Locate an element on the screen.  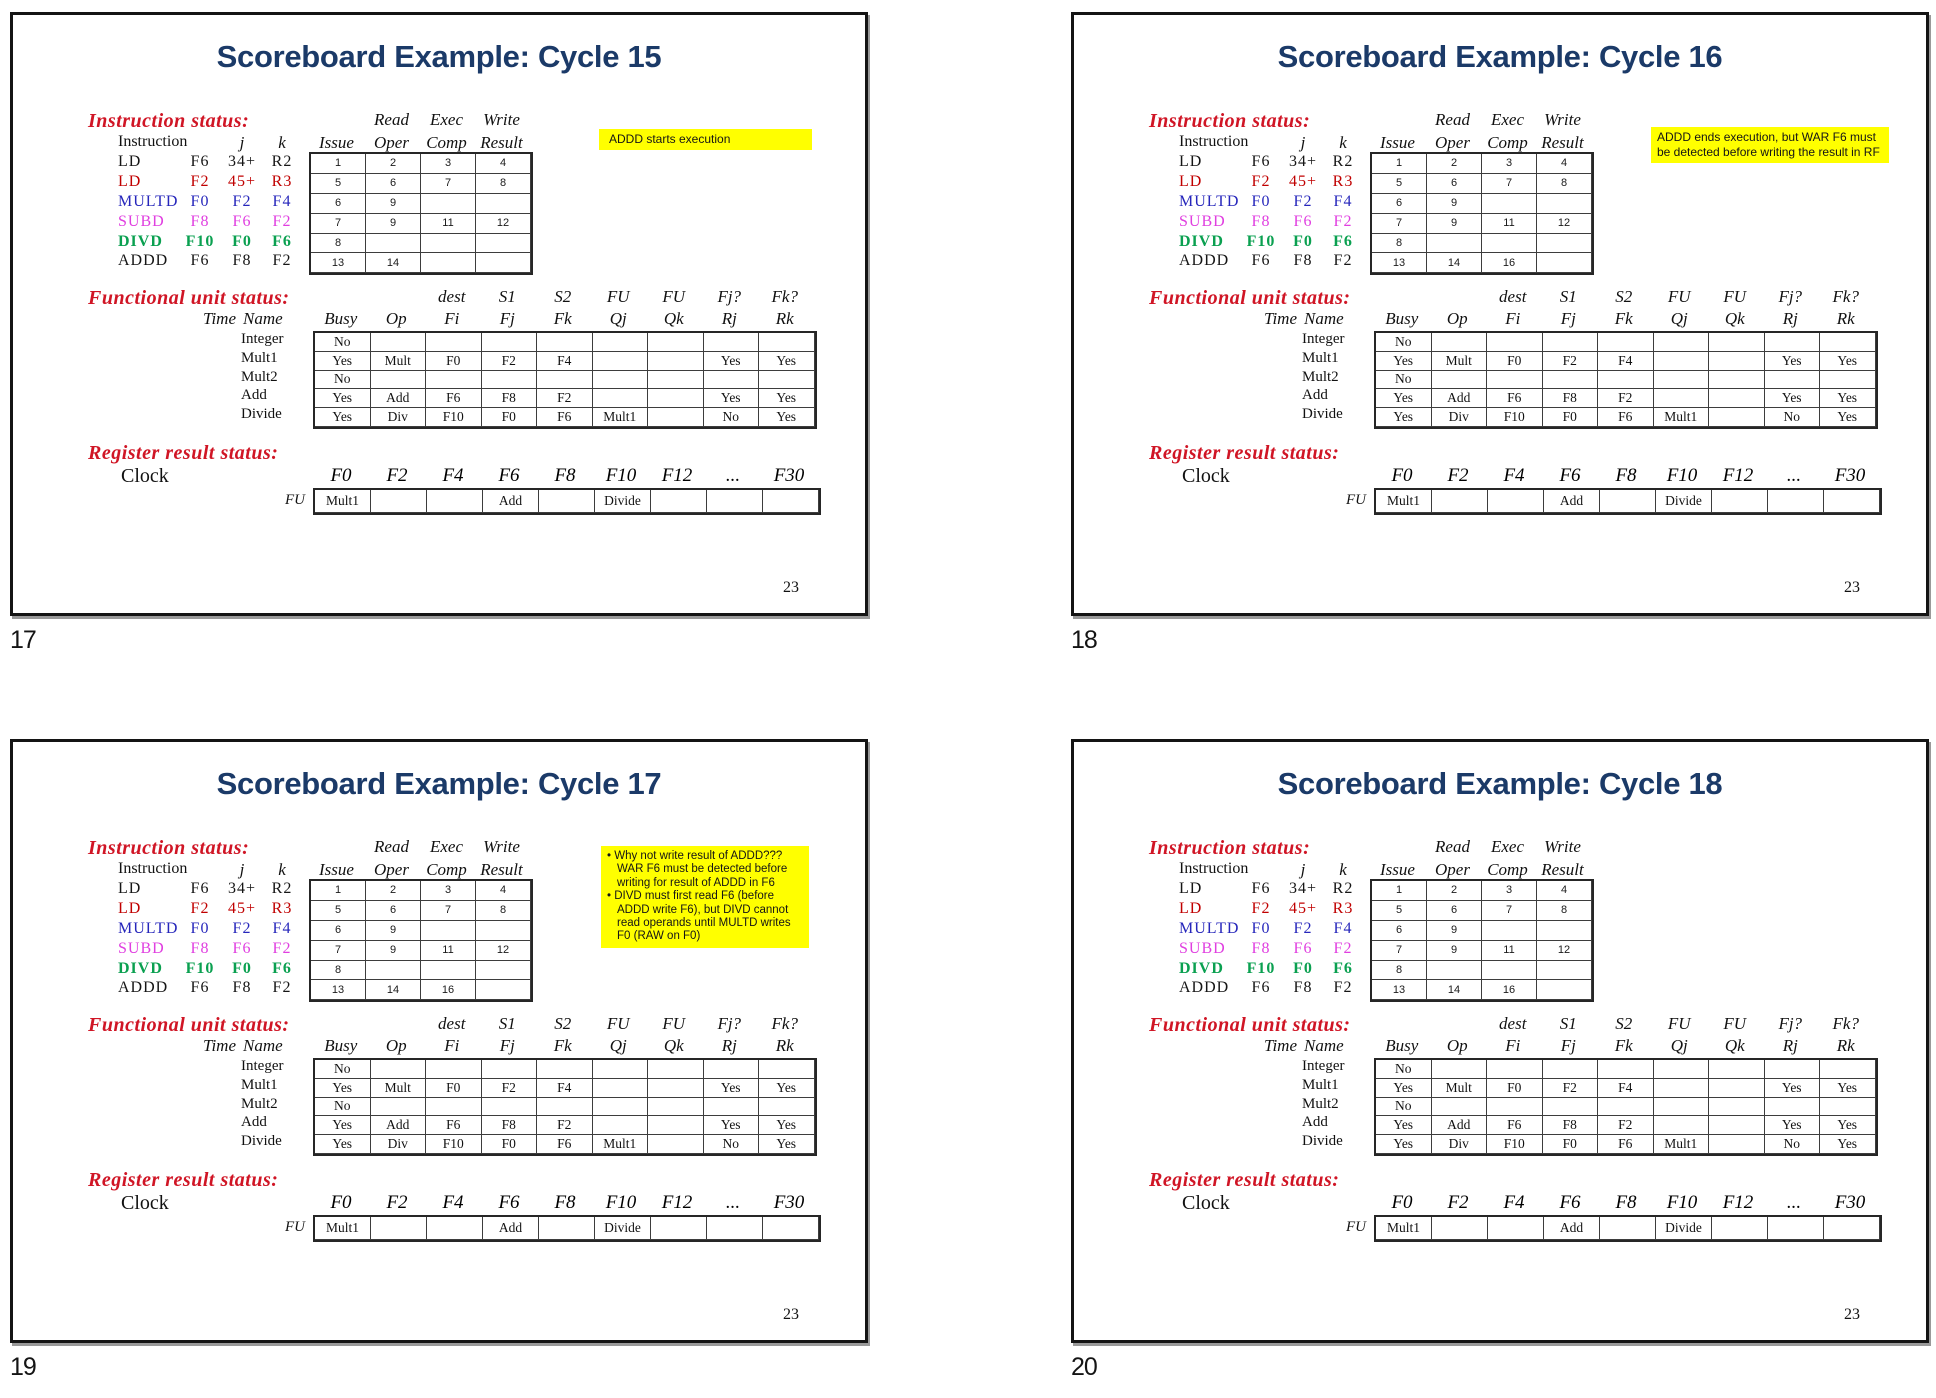
register-result-status-heading: Register result status: is located at coordinates (1244, 1180).